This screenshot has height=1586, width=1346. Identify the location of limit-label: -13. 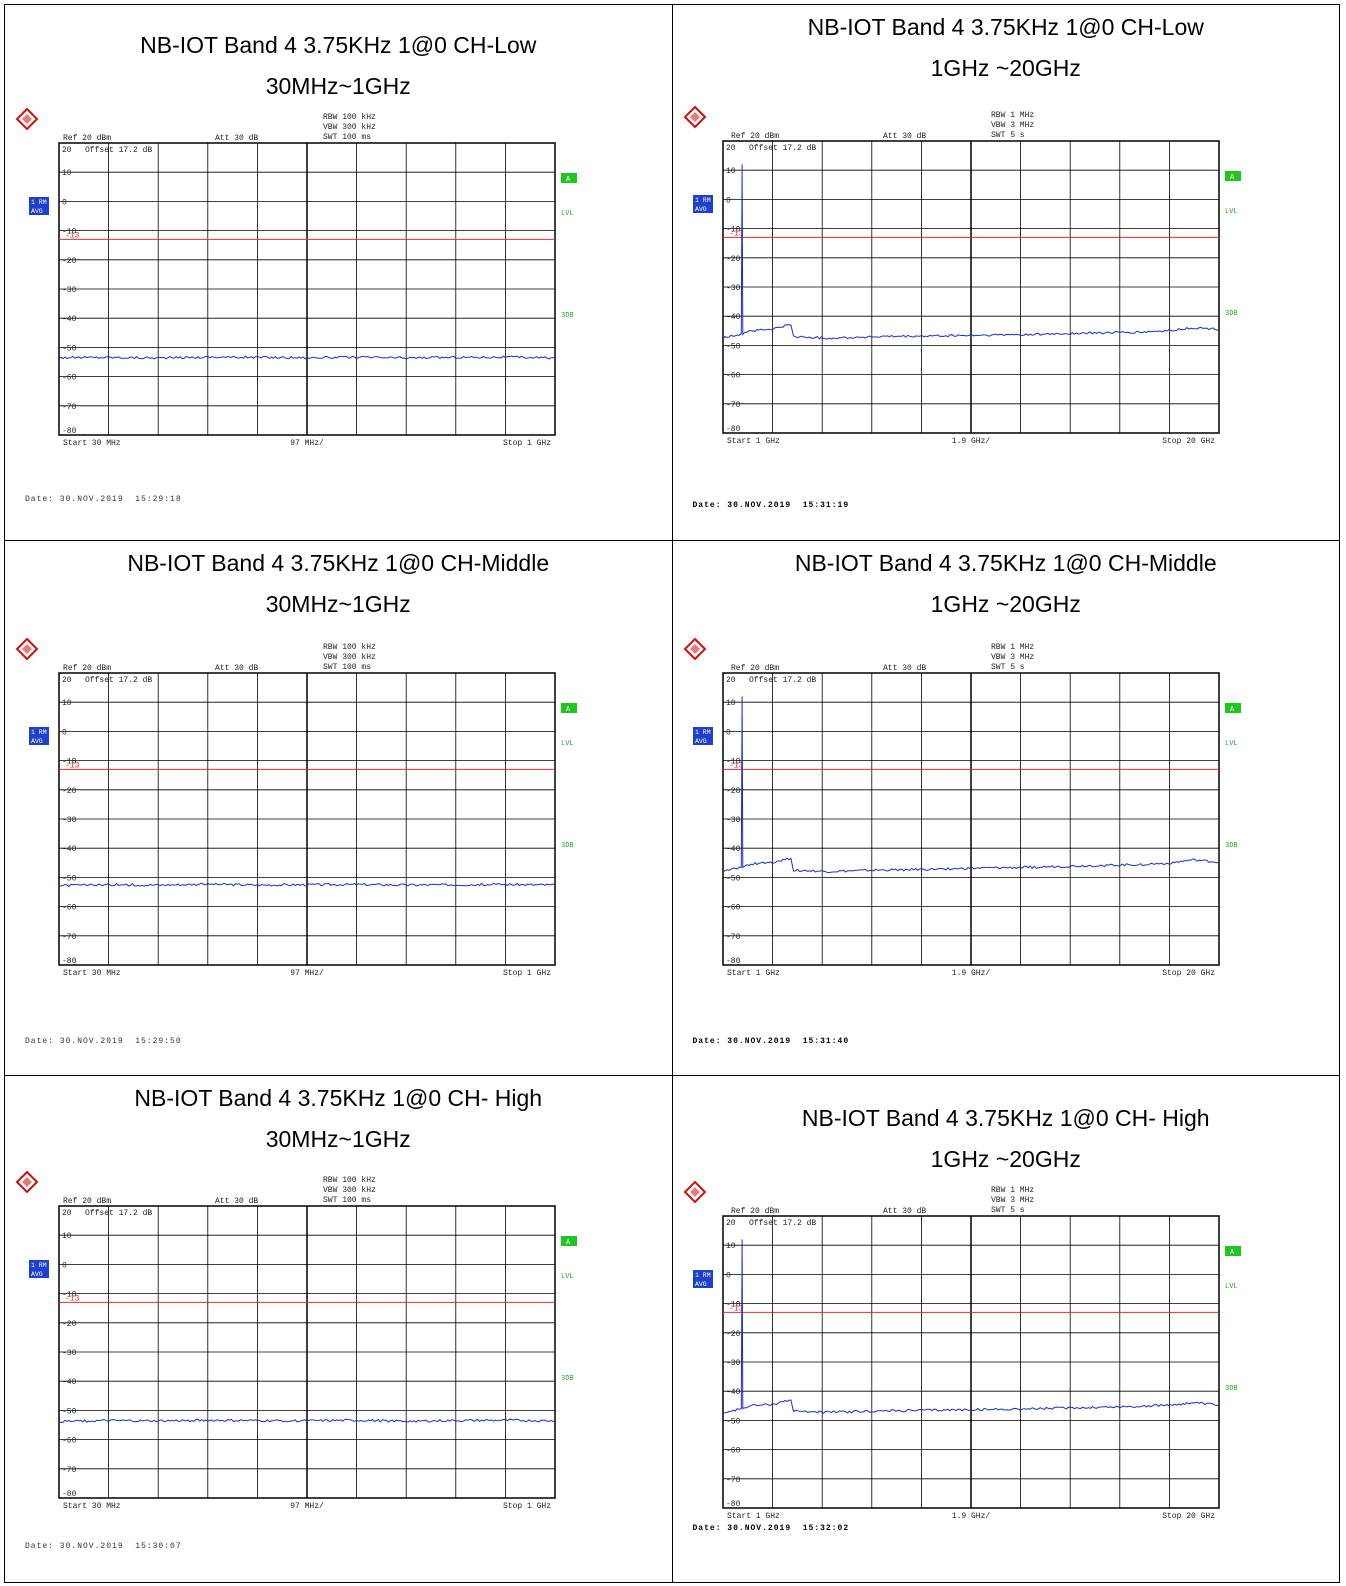
(736, 233).